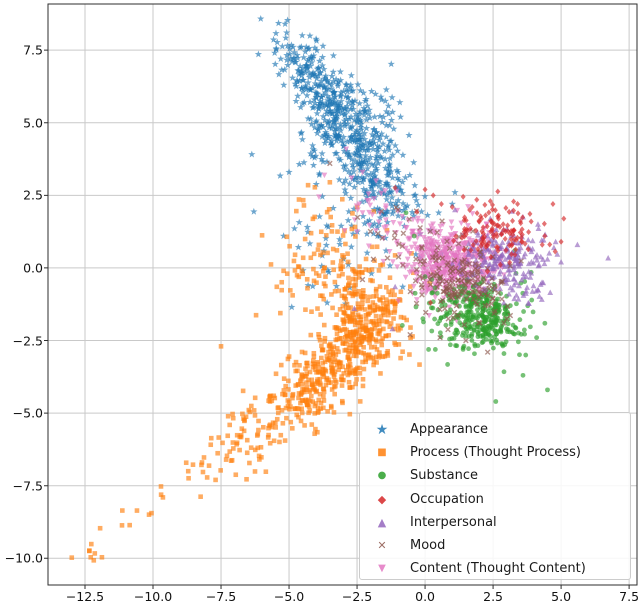  I want to click on x-tick-label: −7.5, so click(221, 596).